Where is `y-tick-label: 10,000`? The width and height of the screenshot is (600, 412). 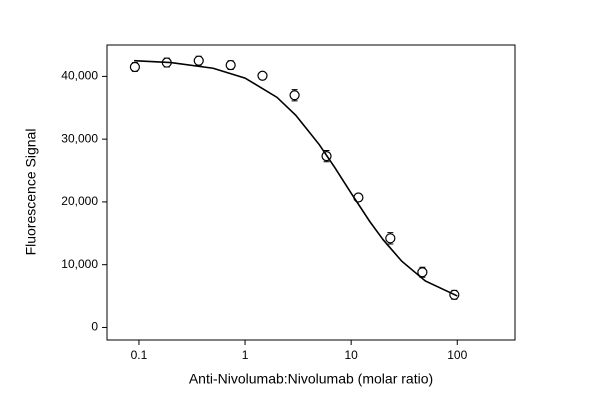
y-tick-label: 10,000 is located at coordinates (79, 264).